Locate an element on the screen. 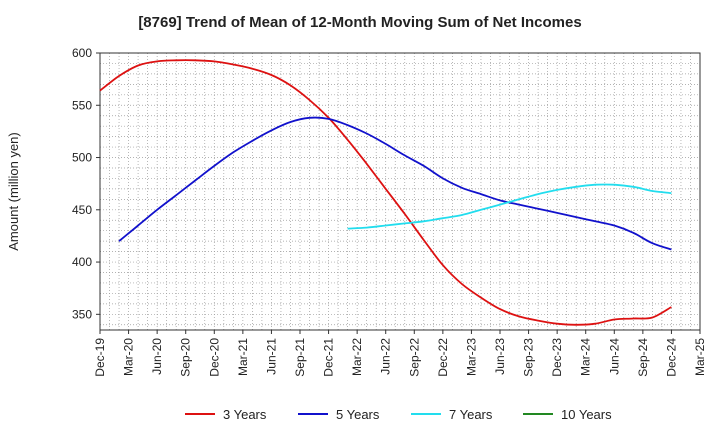 The width and height of the screenshot is (720, 440). y-tick-label: 350 is located at coordinates (82, 314).